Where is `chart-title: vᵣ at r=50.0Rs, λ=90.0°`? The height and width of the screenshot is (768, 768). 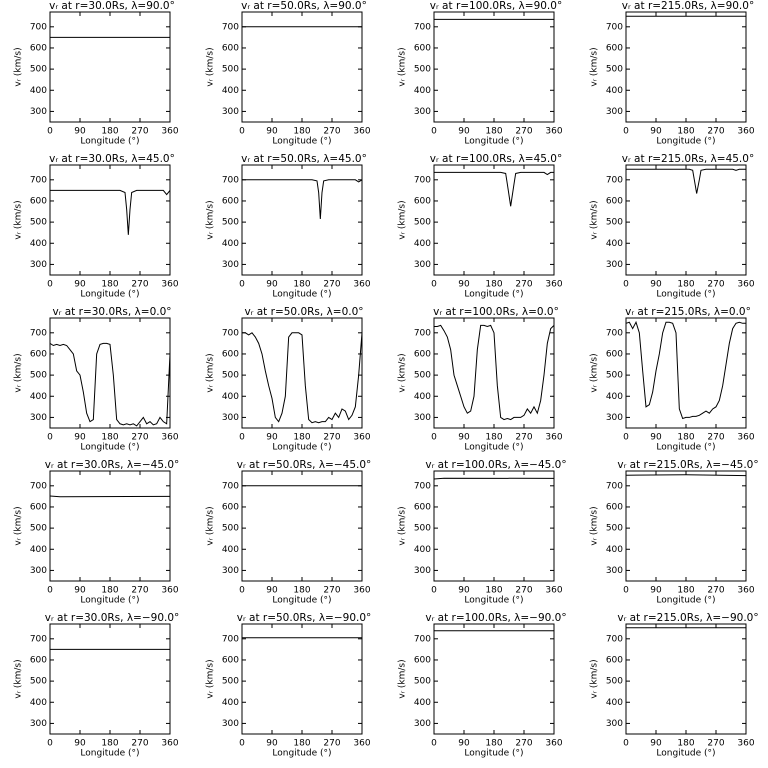
chart-title: vᵣ at r=50.0Rs, λ=90.0° is located at coordinates (304, 6).